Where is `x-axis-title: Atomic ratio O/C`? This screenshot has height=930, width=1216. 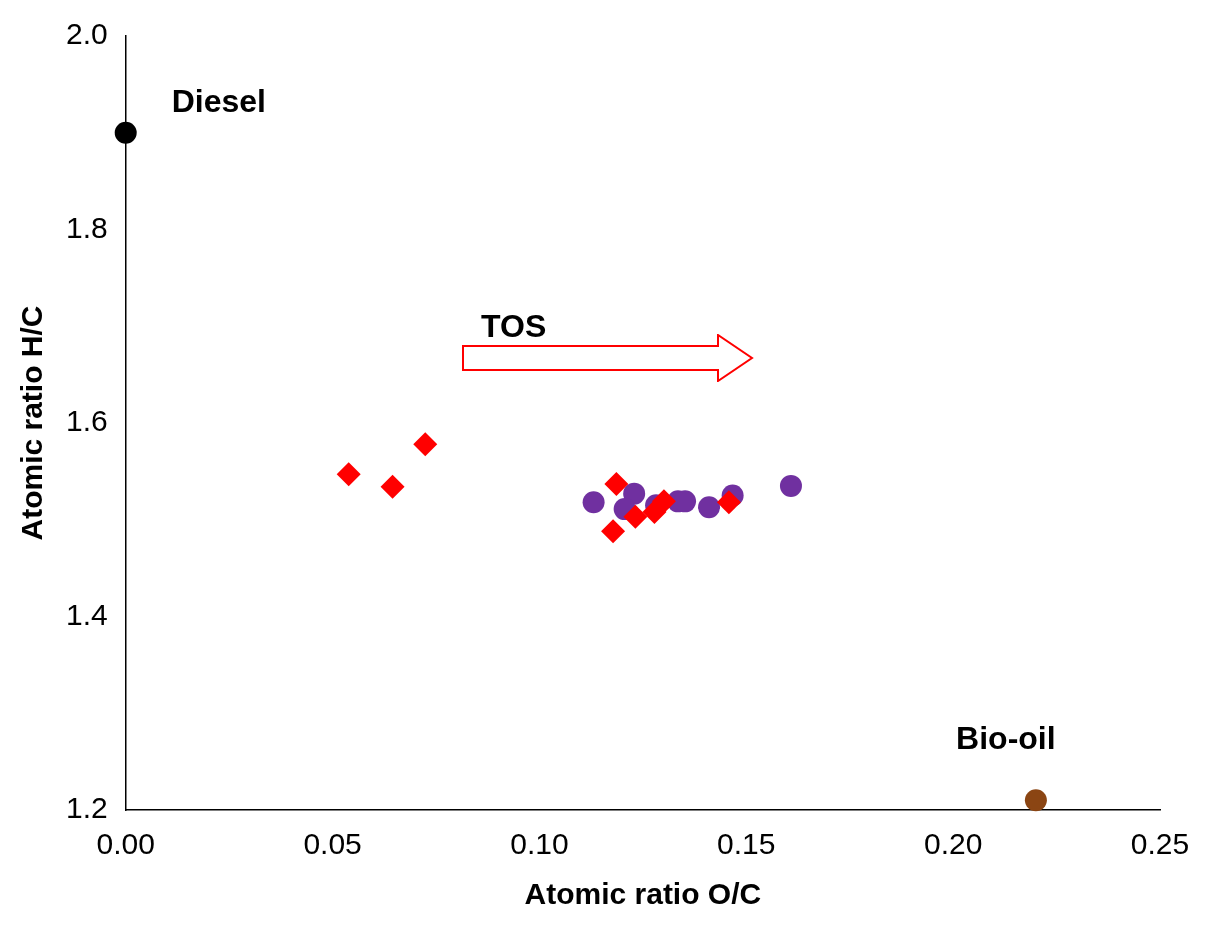
x-axis-title: Atomic ratio O/C is located at coordinates (643, 894).